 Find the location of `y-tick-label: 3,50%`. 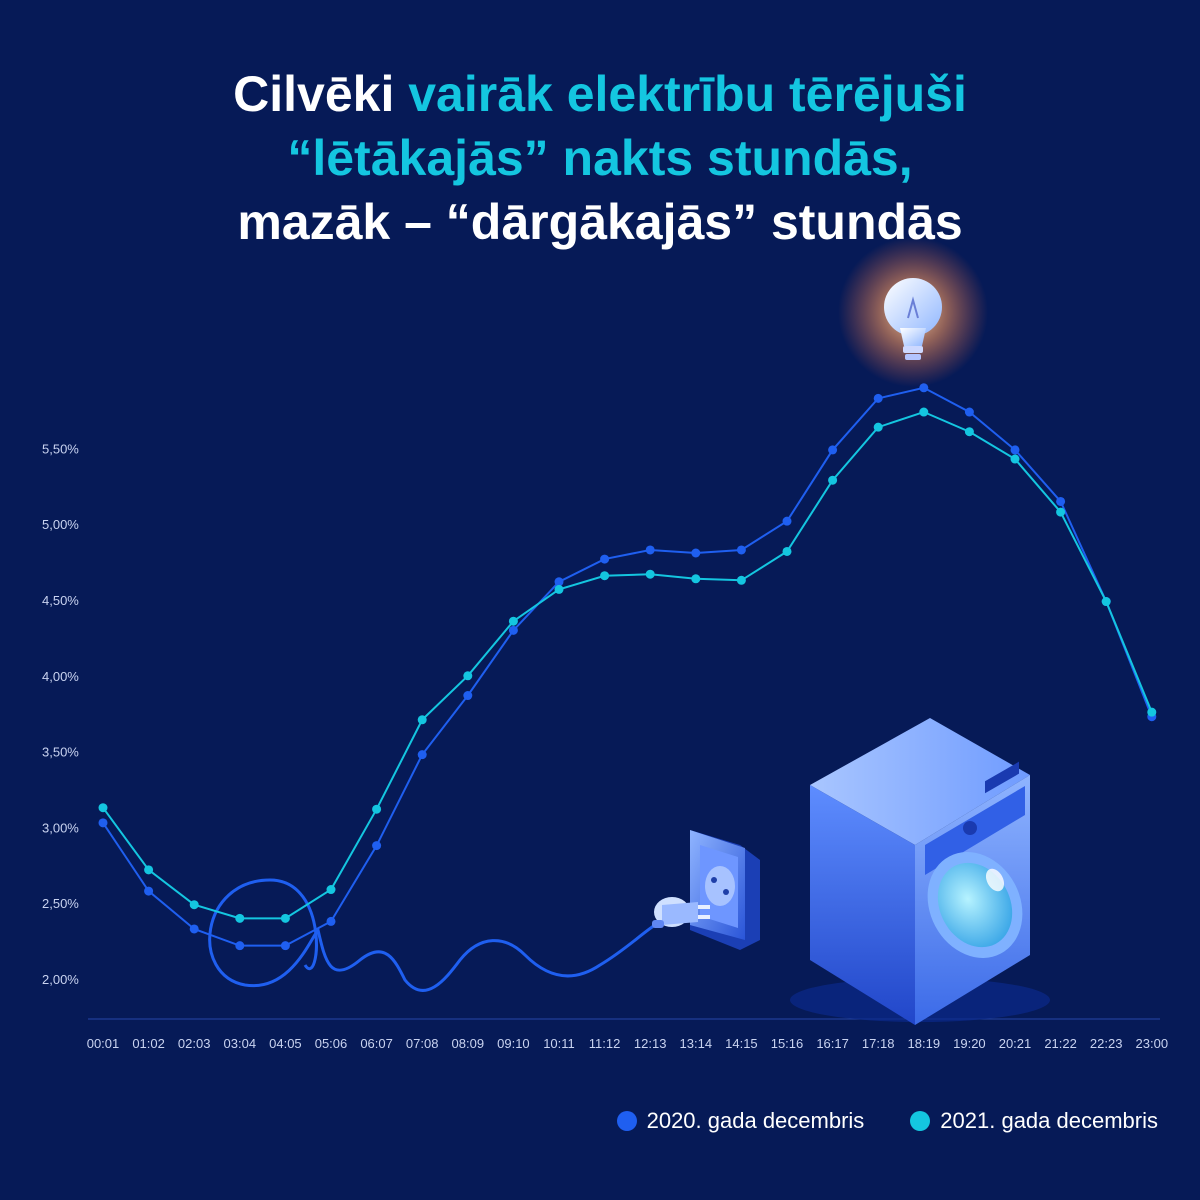

y-tick-label: 3,50% is located at coordinates (60, 752).